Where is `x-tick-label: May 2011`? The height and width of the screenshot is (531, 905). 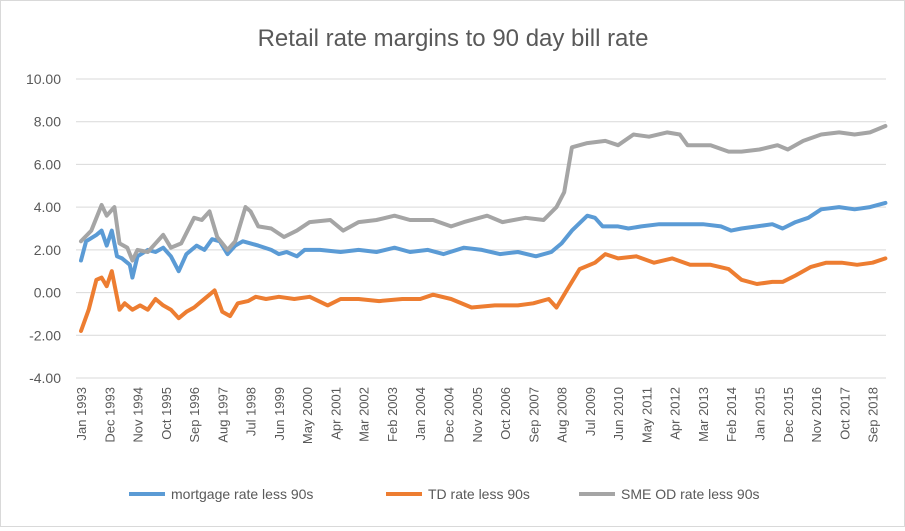
x-tick-label: May 2011 is located at coordinates (646, 415).